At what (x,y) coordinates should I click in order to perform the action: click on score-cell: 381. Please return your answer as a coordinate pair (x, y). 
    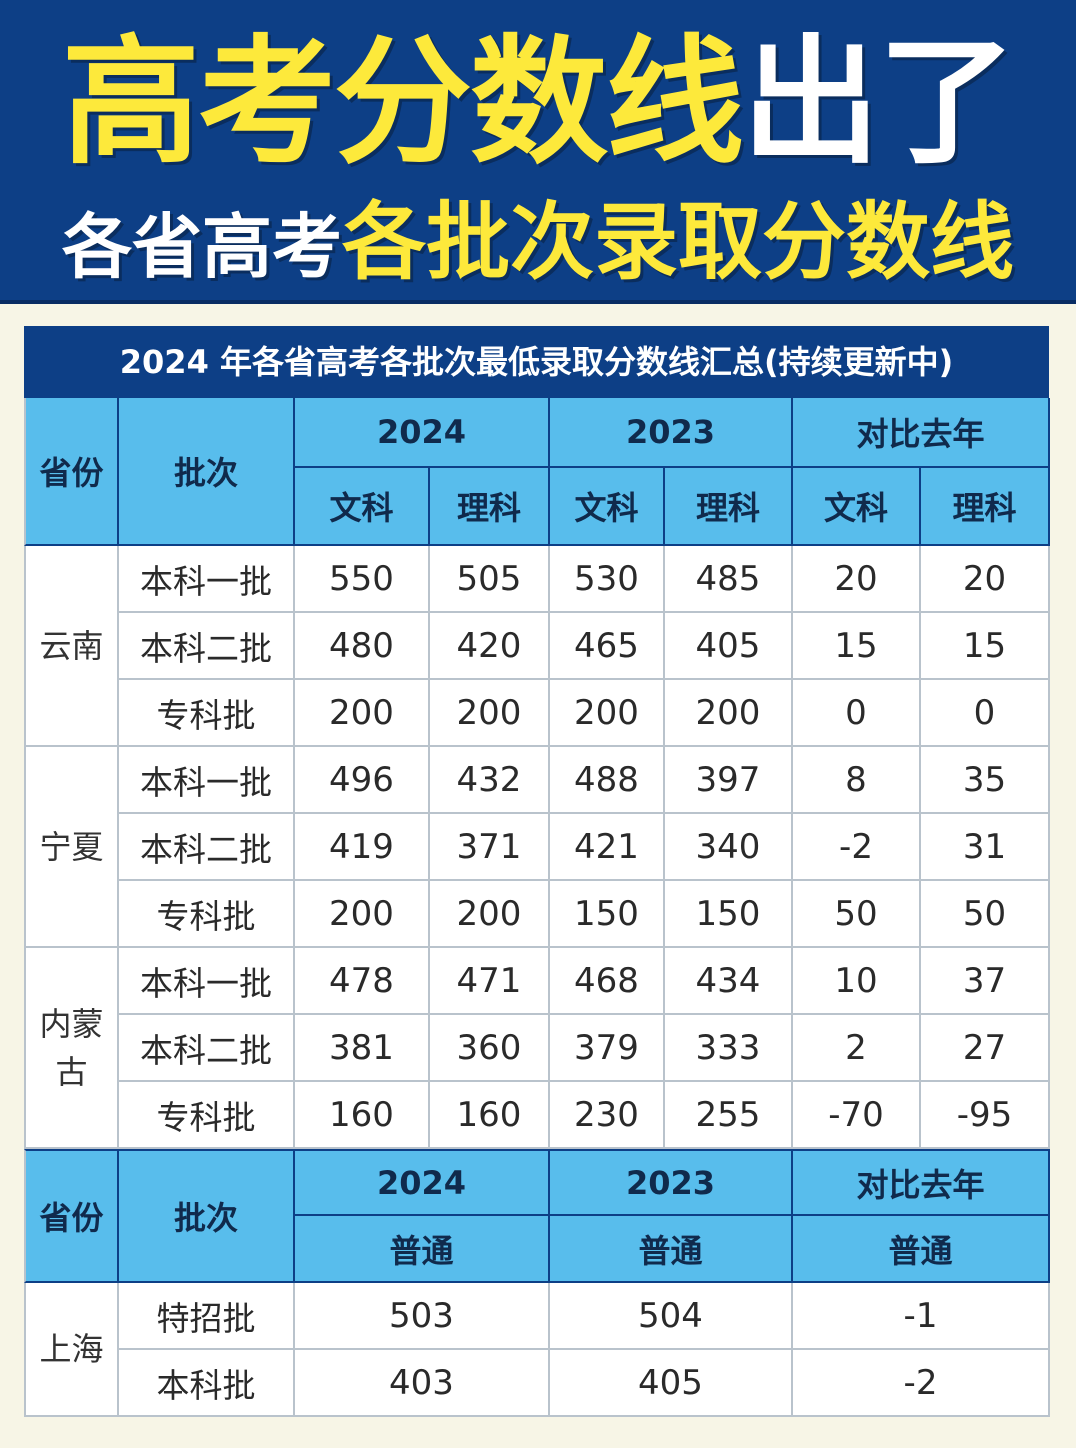
    Looking at the image, I should click on (362, 1048).